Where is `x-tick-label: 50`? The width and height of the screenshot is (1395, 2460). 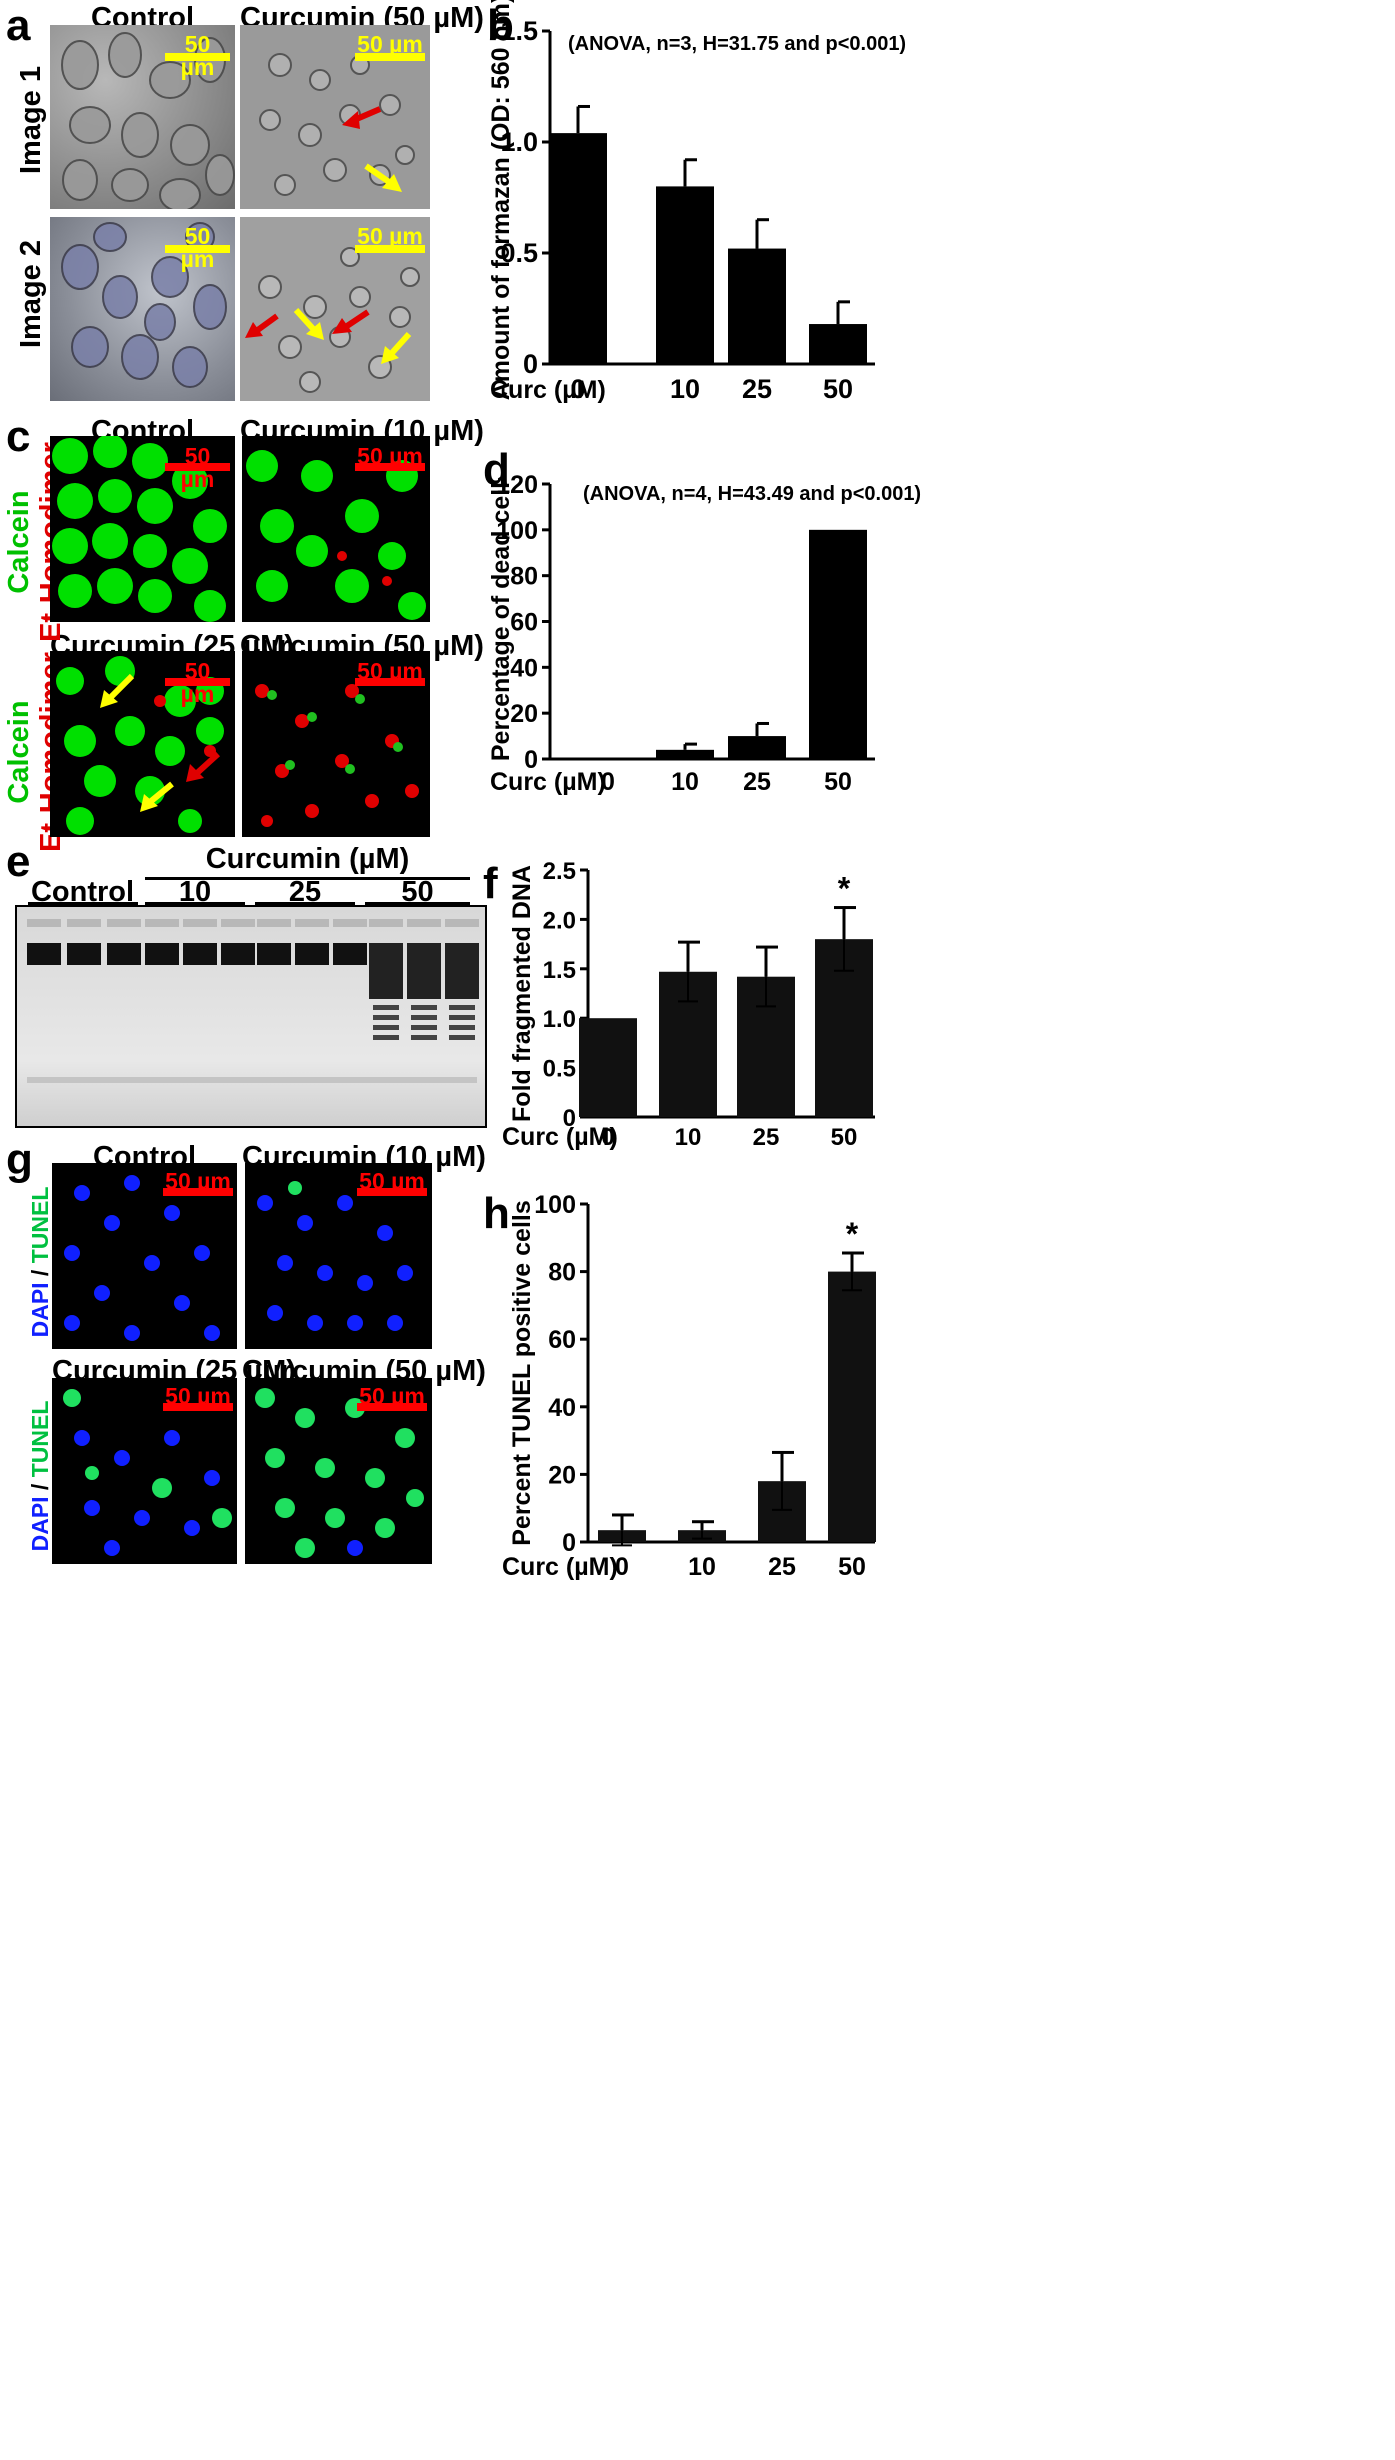 x-tick-label: 50 is located at coordinates (838, 389).